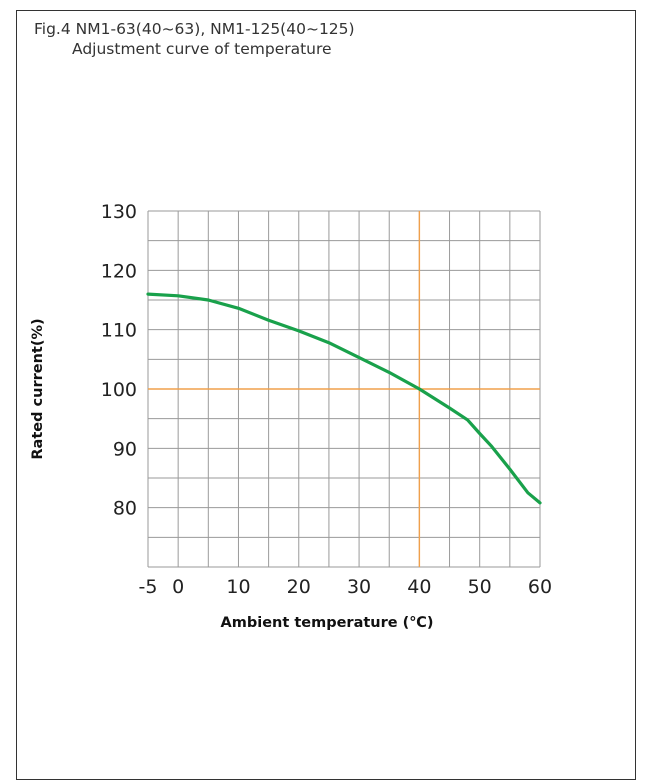 This screenshot has width=648, height=780. Describe the element at coordinates (419, 587) in the screenshot. I see `x-tick-label: 40` at that location.